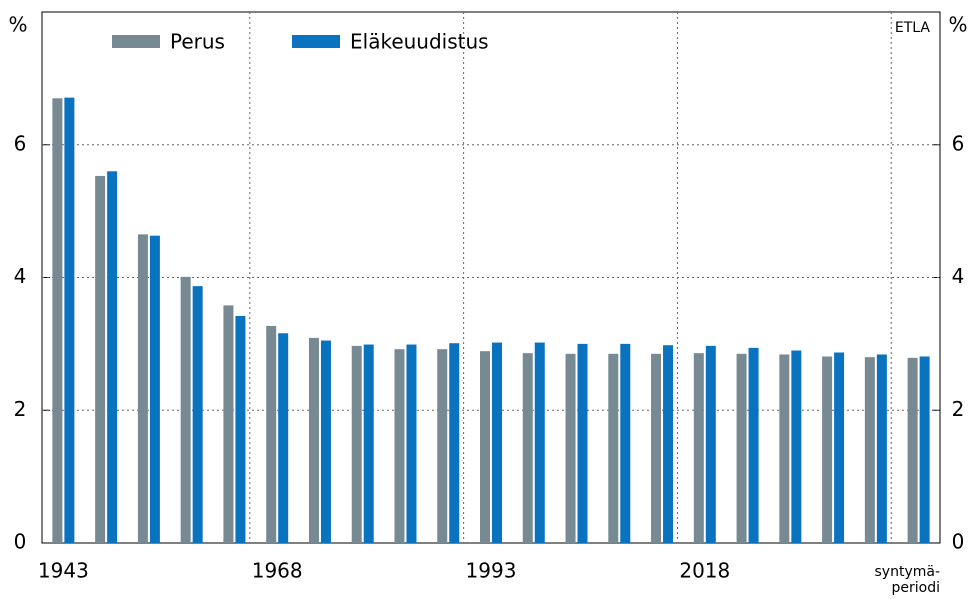 The height and width of the screenshot is (599, 974). Describe the element at coordinates (958, 409) in the screenshot. I see `y-tick-label-right: 2` at that location.